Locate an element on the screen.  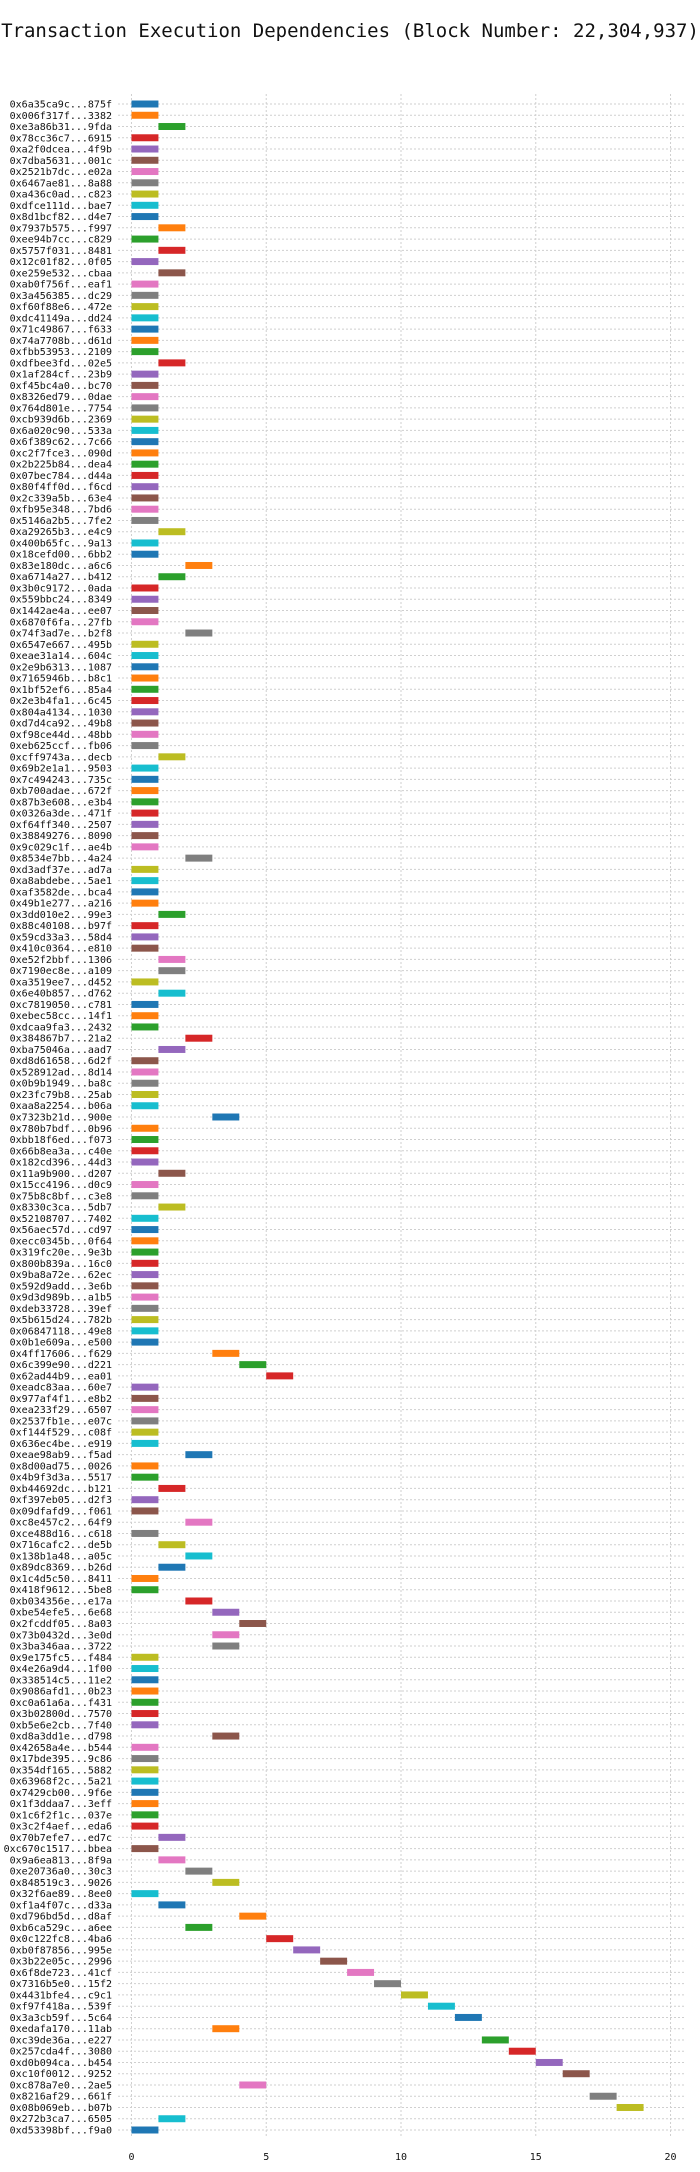
transaction-label: 0x848519c3...9026 is located at coordinates (61, 1883).